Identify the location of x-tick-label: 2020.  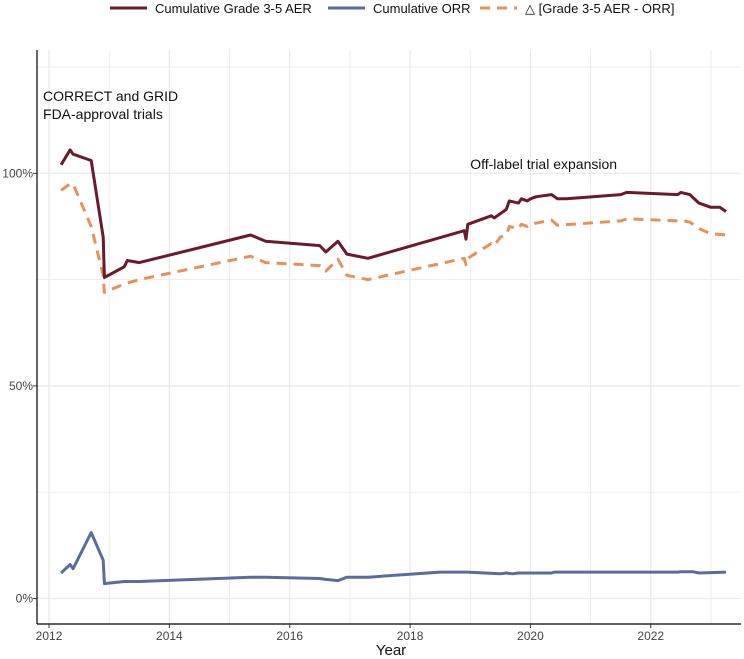
(530, 636).